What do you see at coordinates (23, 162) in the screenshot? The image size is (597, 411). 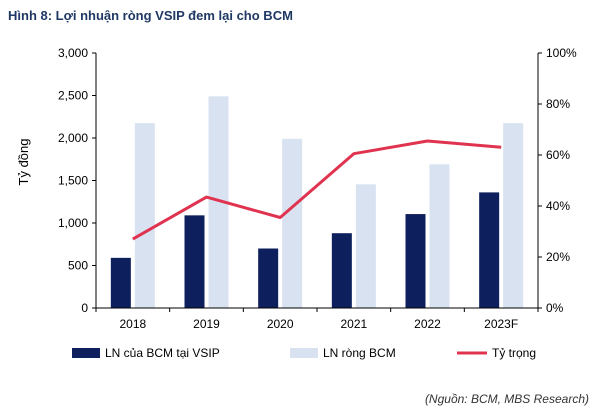 I see `y-axis-label: Tỷ đồng` at bounding box center [23, 162].